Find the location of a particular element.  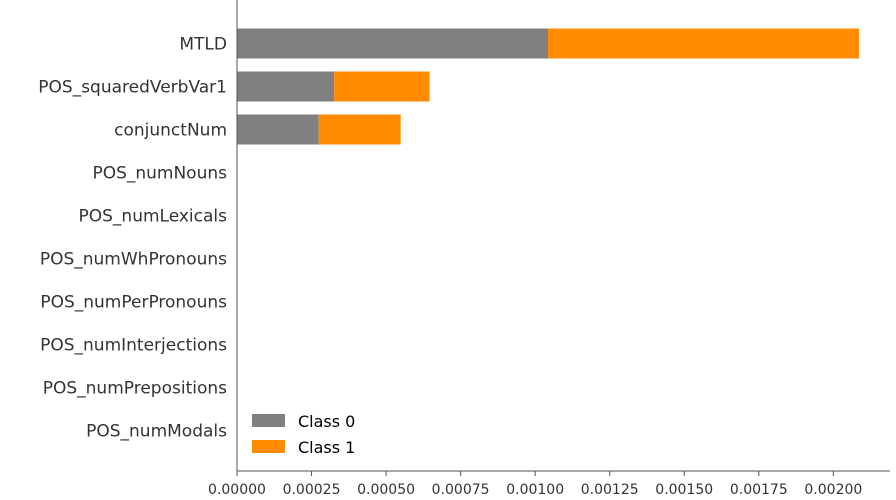

category-label: POS_numPerPronouns is located at coordinates (133, 303).